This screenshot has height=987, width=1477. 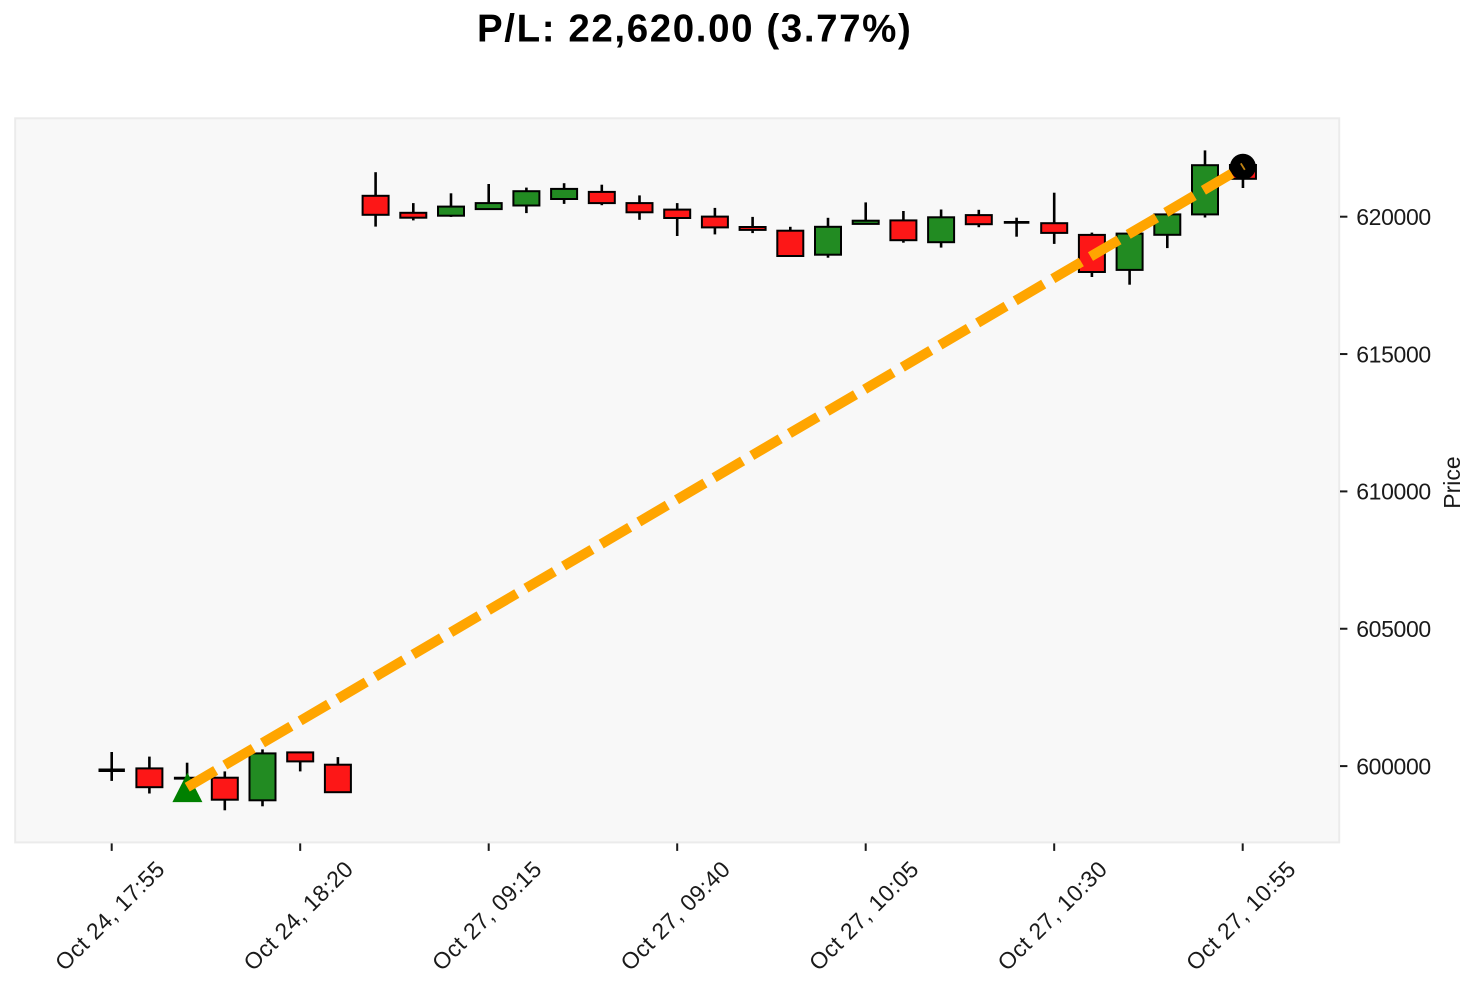 I want to click on svg-text: P/L: 22,620.00 (3.77%), so click(x=694, y=29).